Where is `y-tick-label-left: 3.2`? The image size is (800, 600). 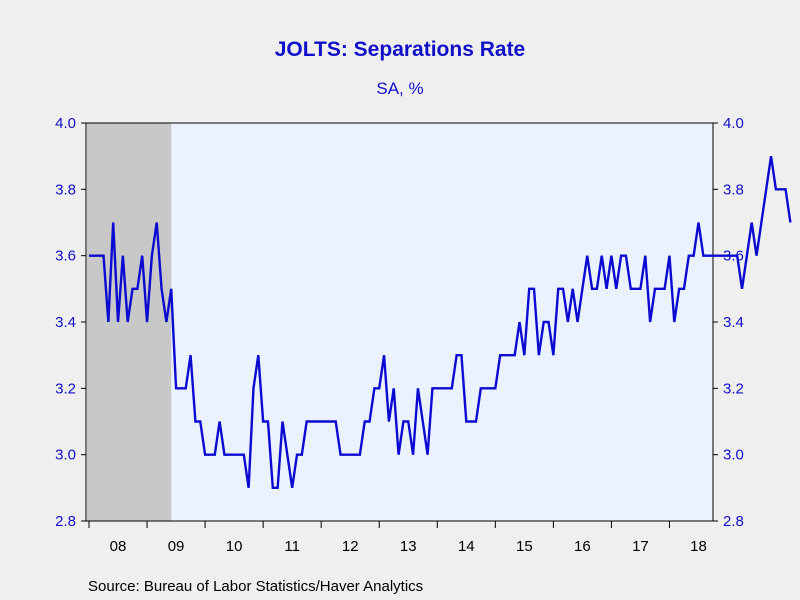 y-tick-label-left: 3.2 is located at coordinates (65, 388).